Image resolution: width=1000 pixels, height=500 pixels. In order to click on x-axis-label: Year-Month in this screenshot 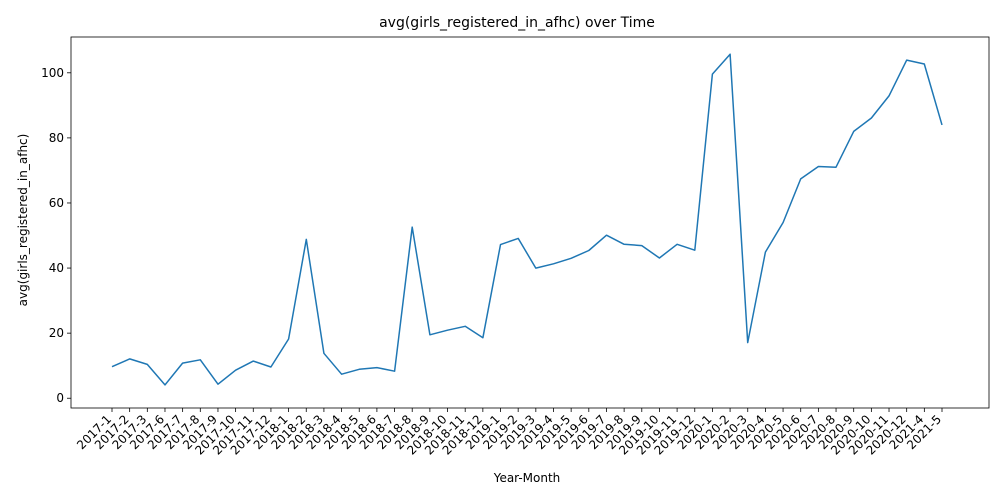, I will do `click(527, 478)`.